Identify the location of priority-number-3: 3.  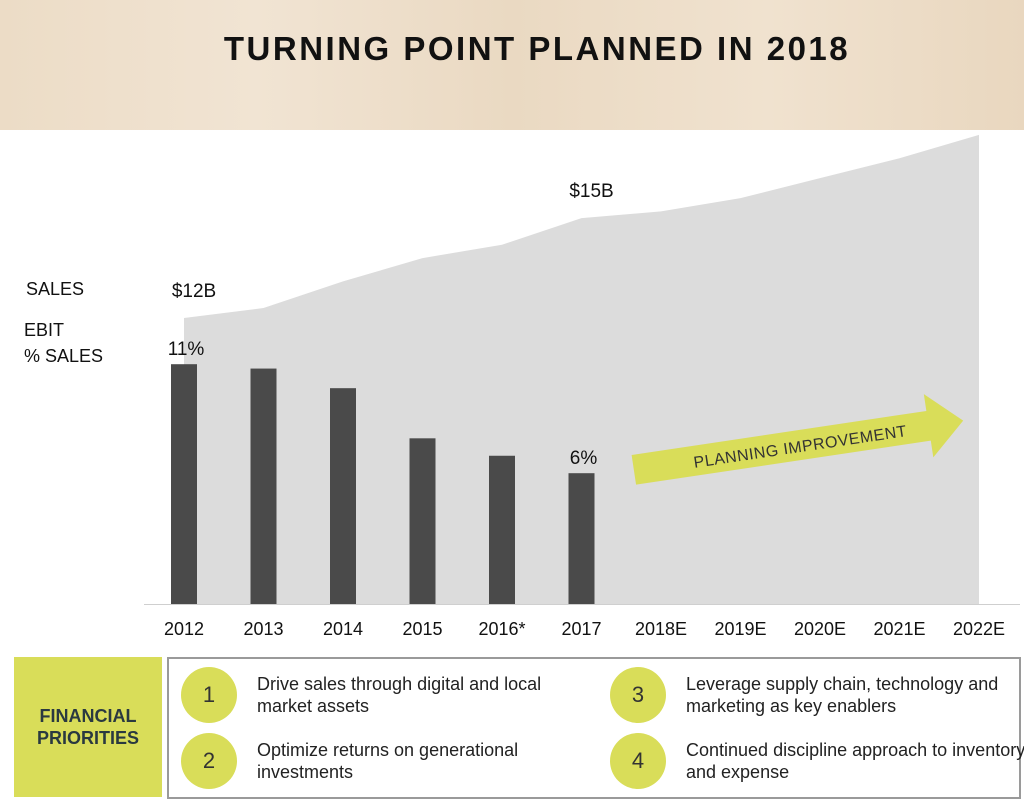
(638, 695).